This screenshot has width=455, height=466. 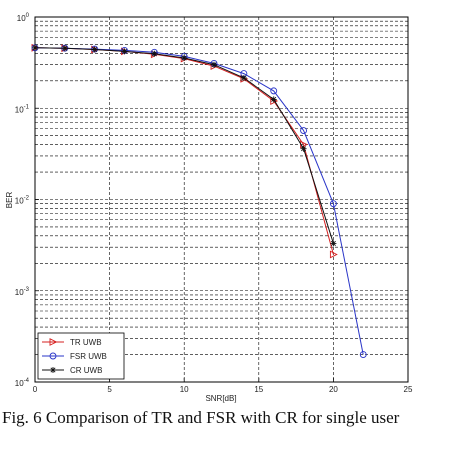 I want to click on legend-entry: TR UWB, so click(x=72, y=342).